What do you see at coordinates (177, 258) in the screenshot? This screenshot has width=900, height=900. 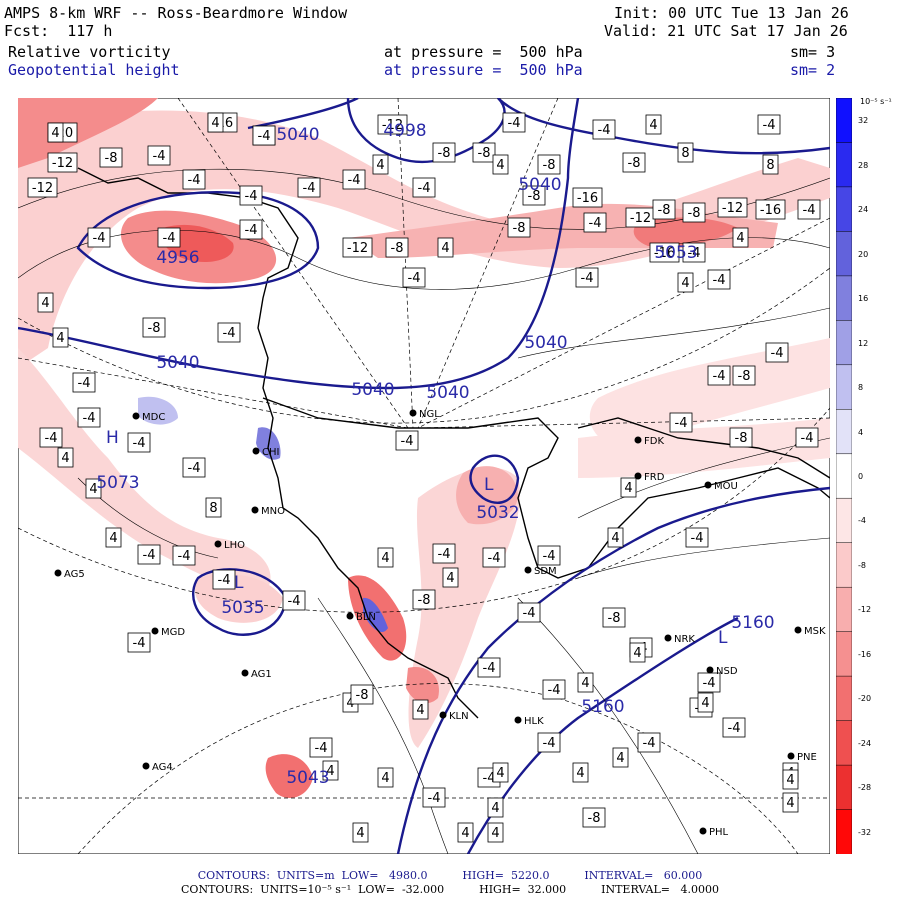 I see `height-contour-label: 4956` at bounding box center [177, 258].